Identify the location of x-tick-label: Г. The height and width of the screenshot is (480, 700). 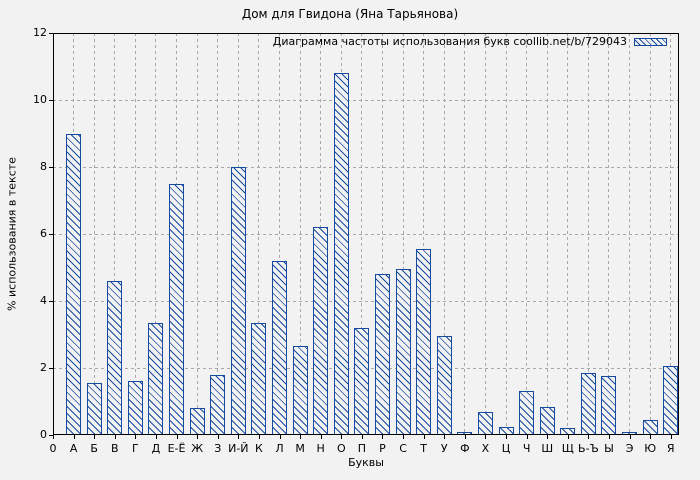
(135, 448).